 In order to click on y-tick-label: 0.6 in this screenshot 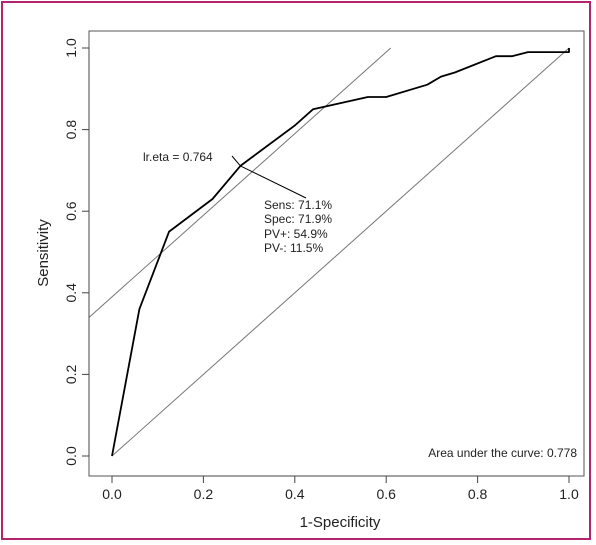, I will do `click(71, 211)`.